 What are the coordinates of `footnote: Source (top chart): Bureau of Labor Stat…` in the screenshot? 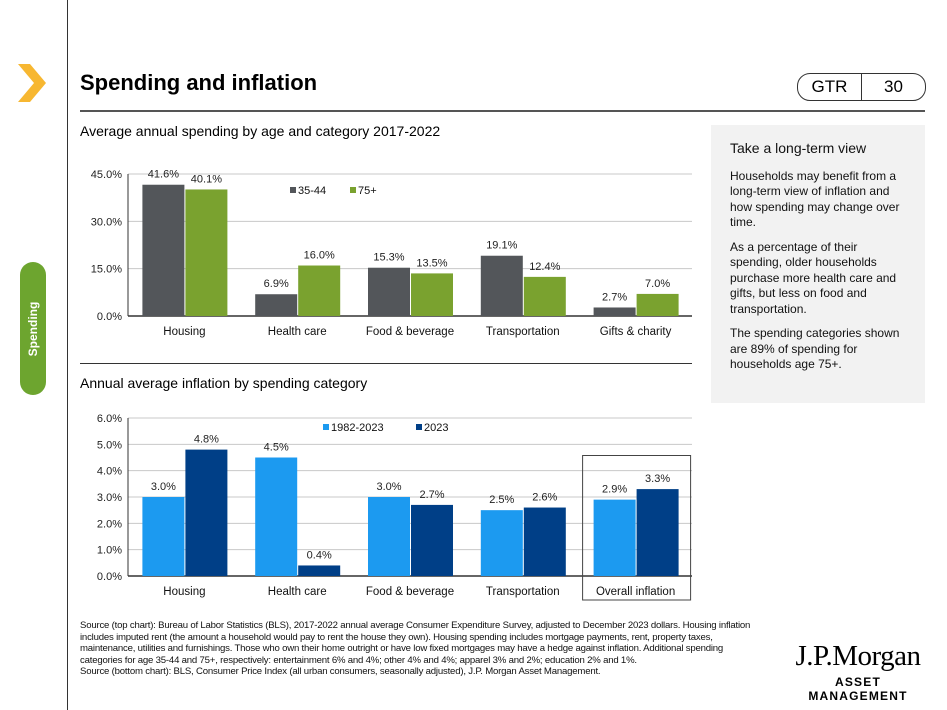 It's located at (420, 649).